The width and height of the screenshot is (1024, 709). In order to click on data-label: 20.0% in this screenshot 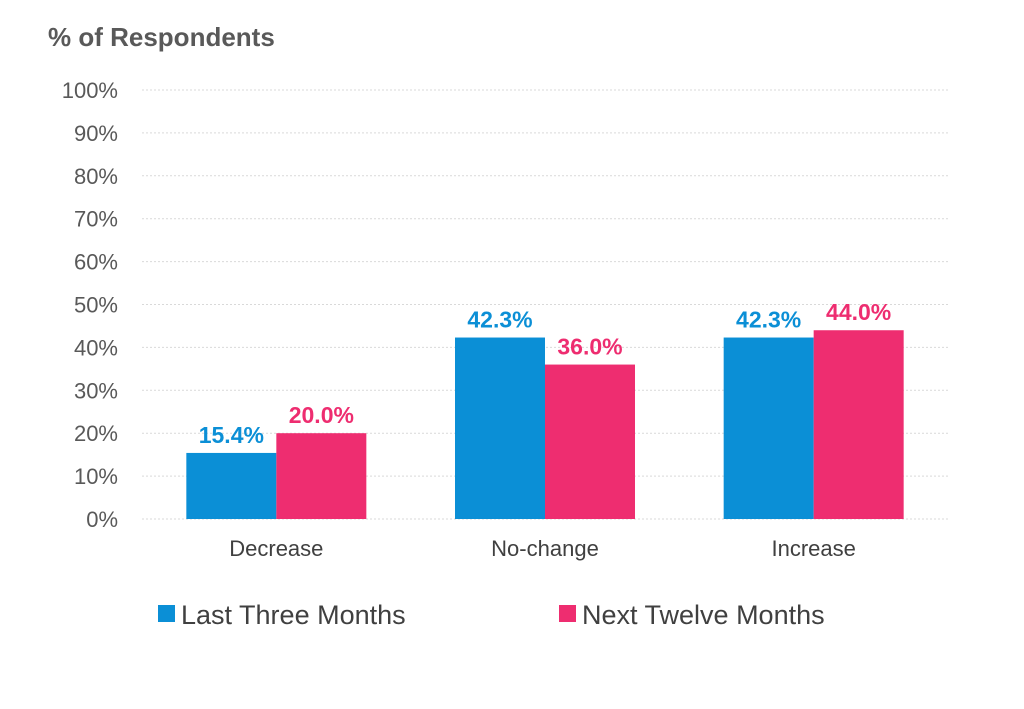, I will do `click(321, 415)`.